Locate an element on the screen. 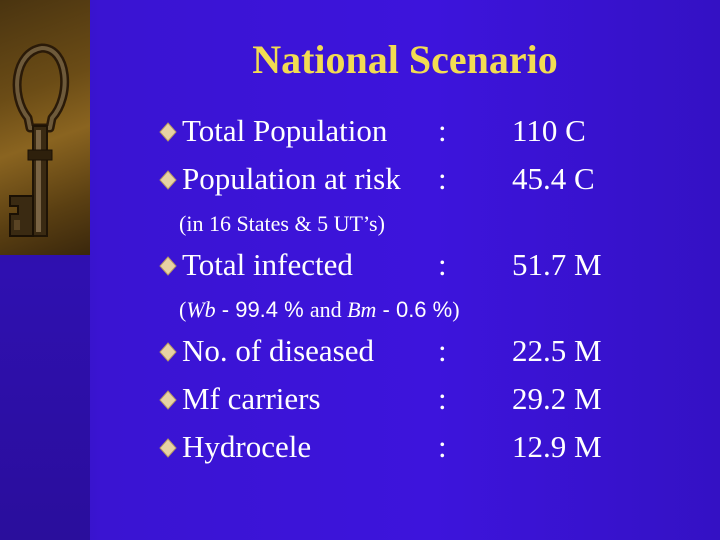  slide-title: National Scenario is located at coordinates (405, 59).